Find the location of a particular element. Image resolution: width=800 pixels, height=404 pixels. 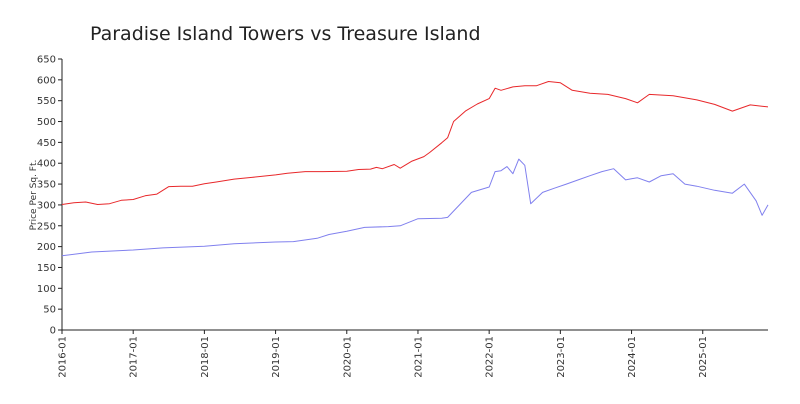

y-tick-label: 200 is located at coordinates (46, 247).